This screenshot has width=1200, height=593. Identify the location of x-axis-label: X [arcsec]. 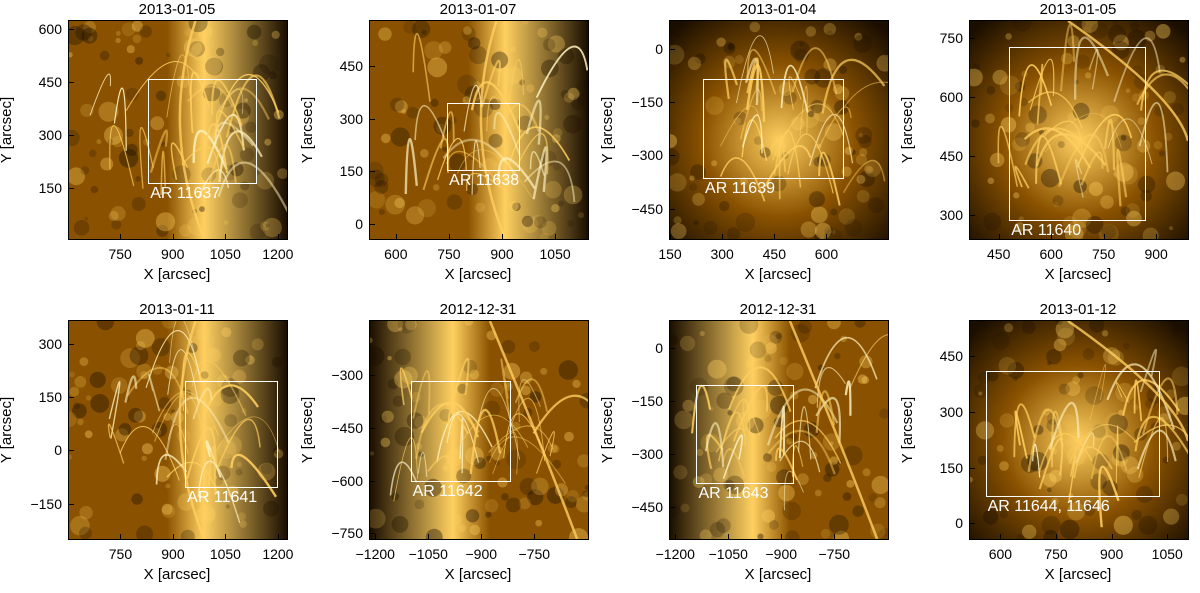
(778, 274).